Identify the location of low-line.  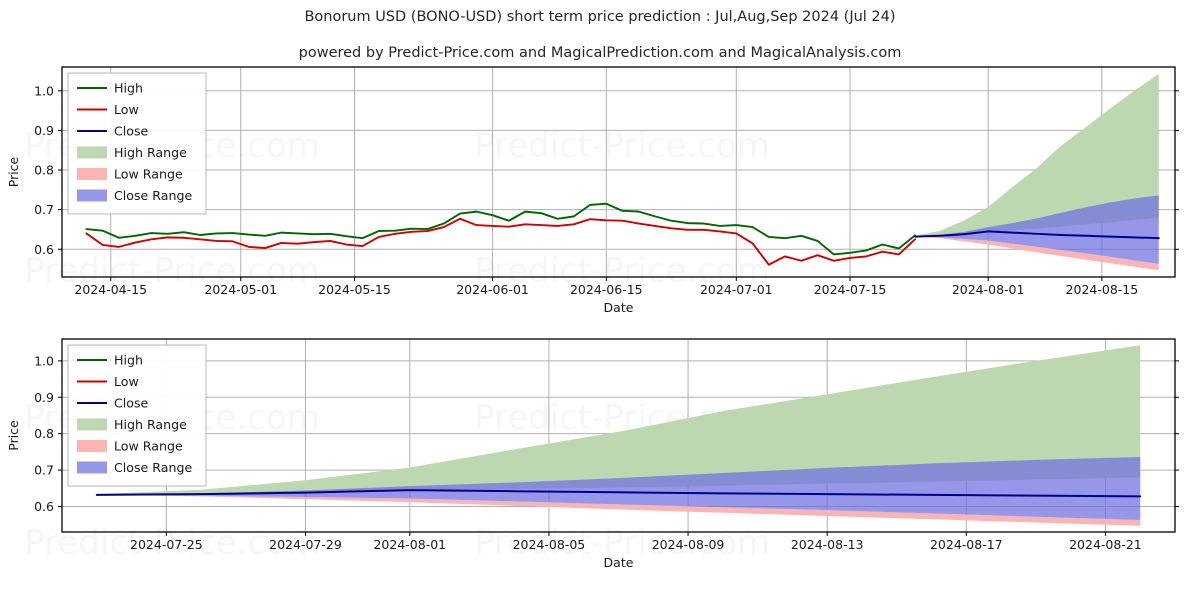
(500, 241).